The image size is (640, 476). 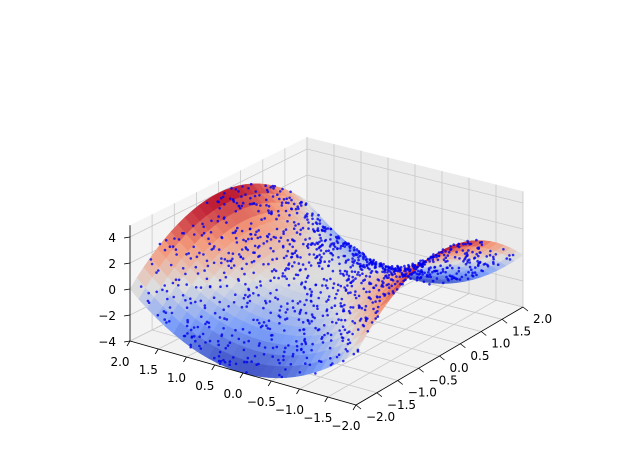 What do you see at coordinates (289, 410) in the screenshot?
I see `x-tick-label: −1.0` at bounding box center [289, 410].